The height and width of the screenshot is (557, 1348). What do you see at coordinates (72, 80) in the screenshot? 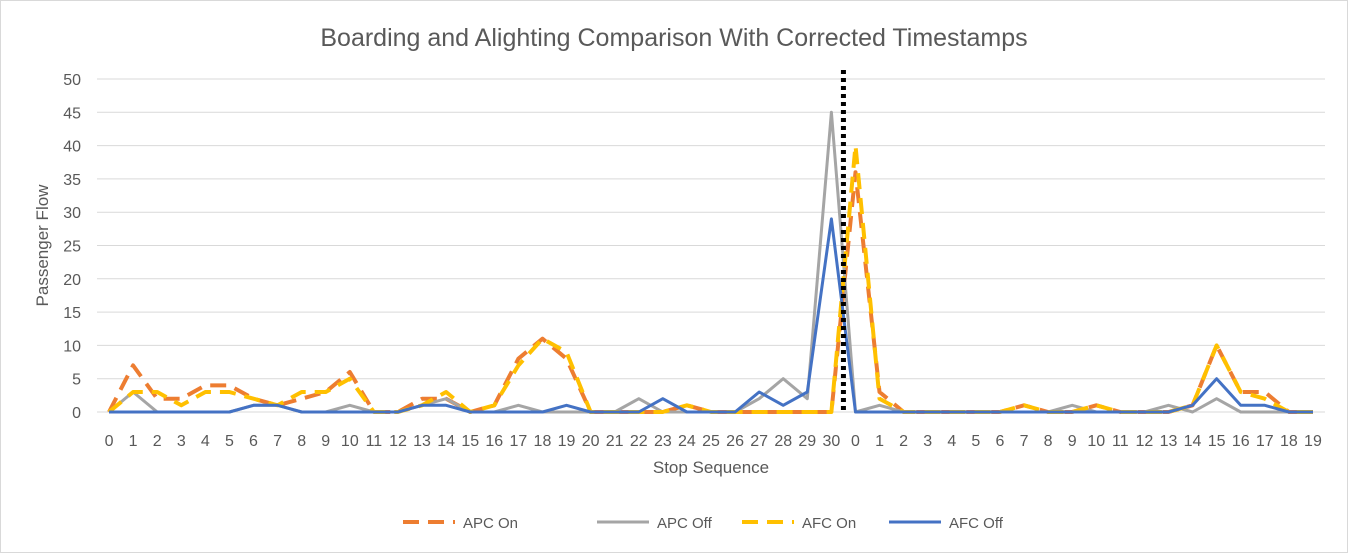
I see `y-tick-label: 50` at bounding box center [72, 80].